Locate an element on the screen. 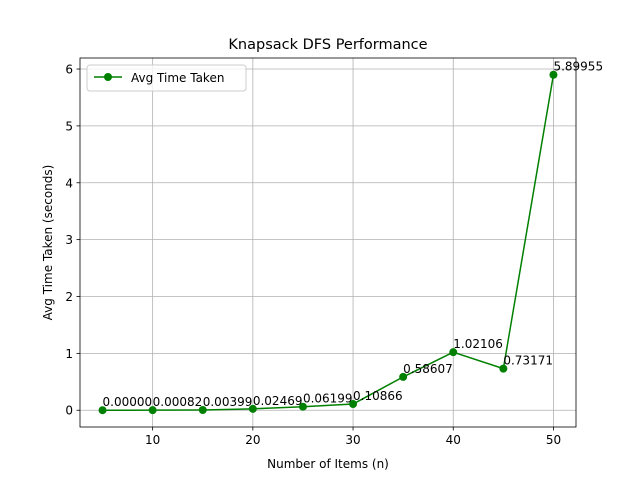  data-label: 0.10866 is located at coordinates (378, 396).